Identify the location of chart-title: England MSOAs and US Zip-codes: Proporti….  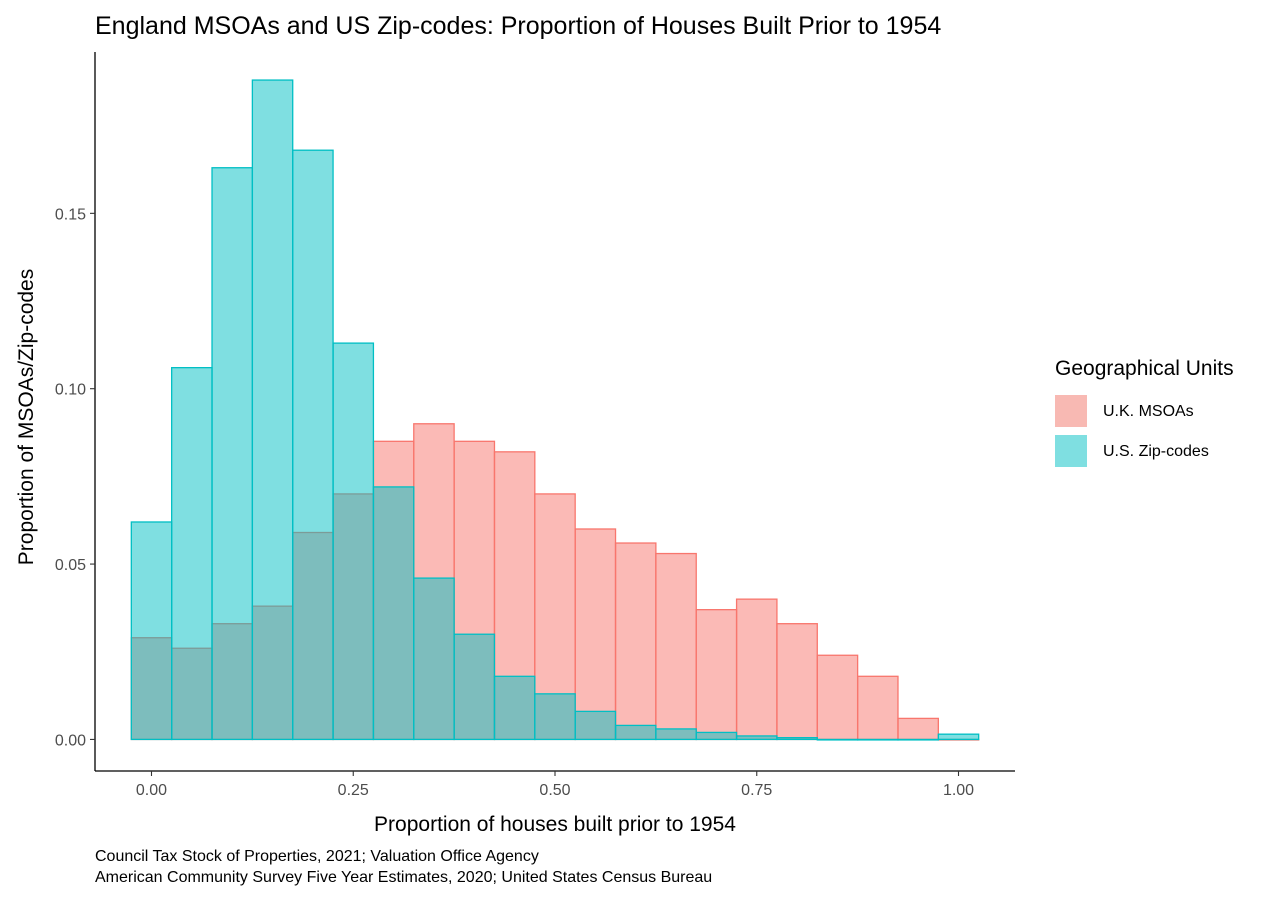
(518, 26).